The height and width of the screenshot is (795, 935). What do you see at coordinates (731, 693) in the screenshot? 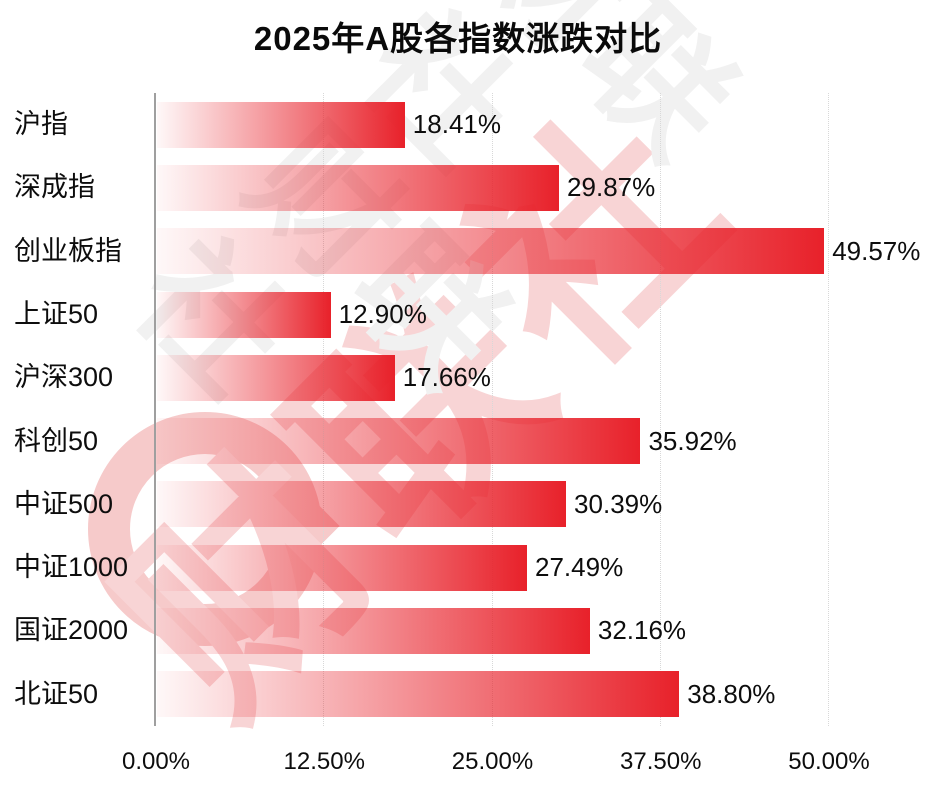
I see `value-label: 38.80%` at bounding box center [731, 693].